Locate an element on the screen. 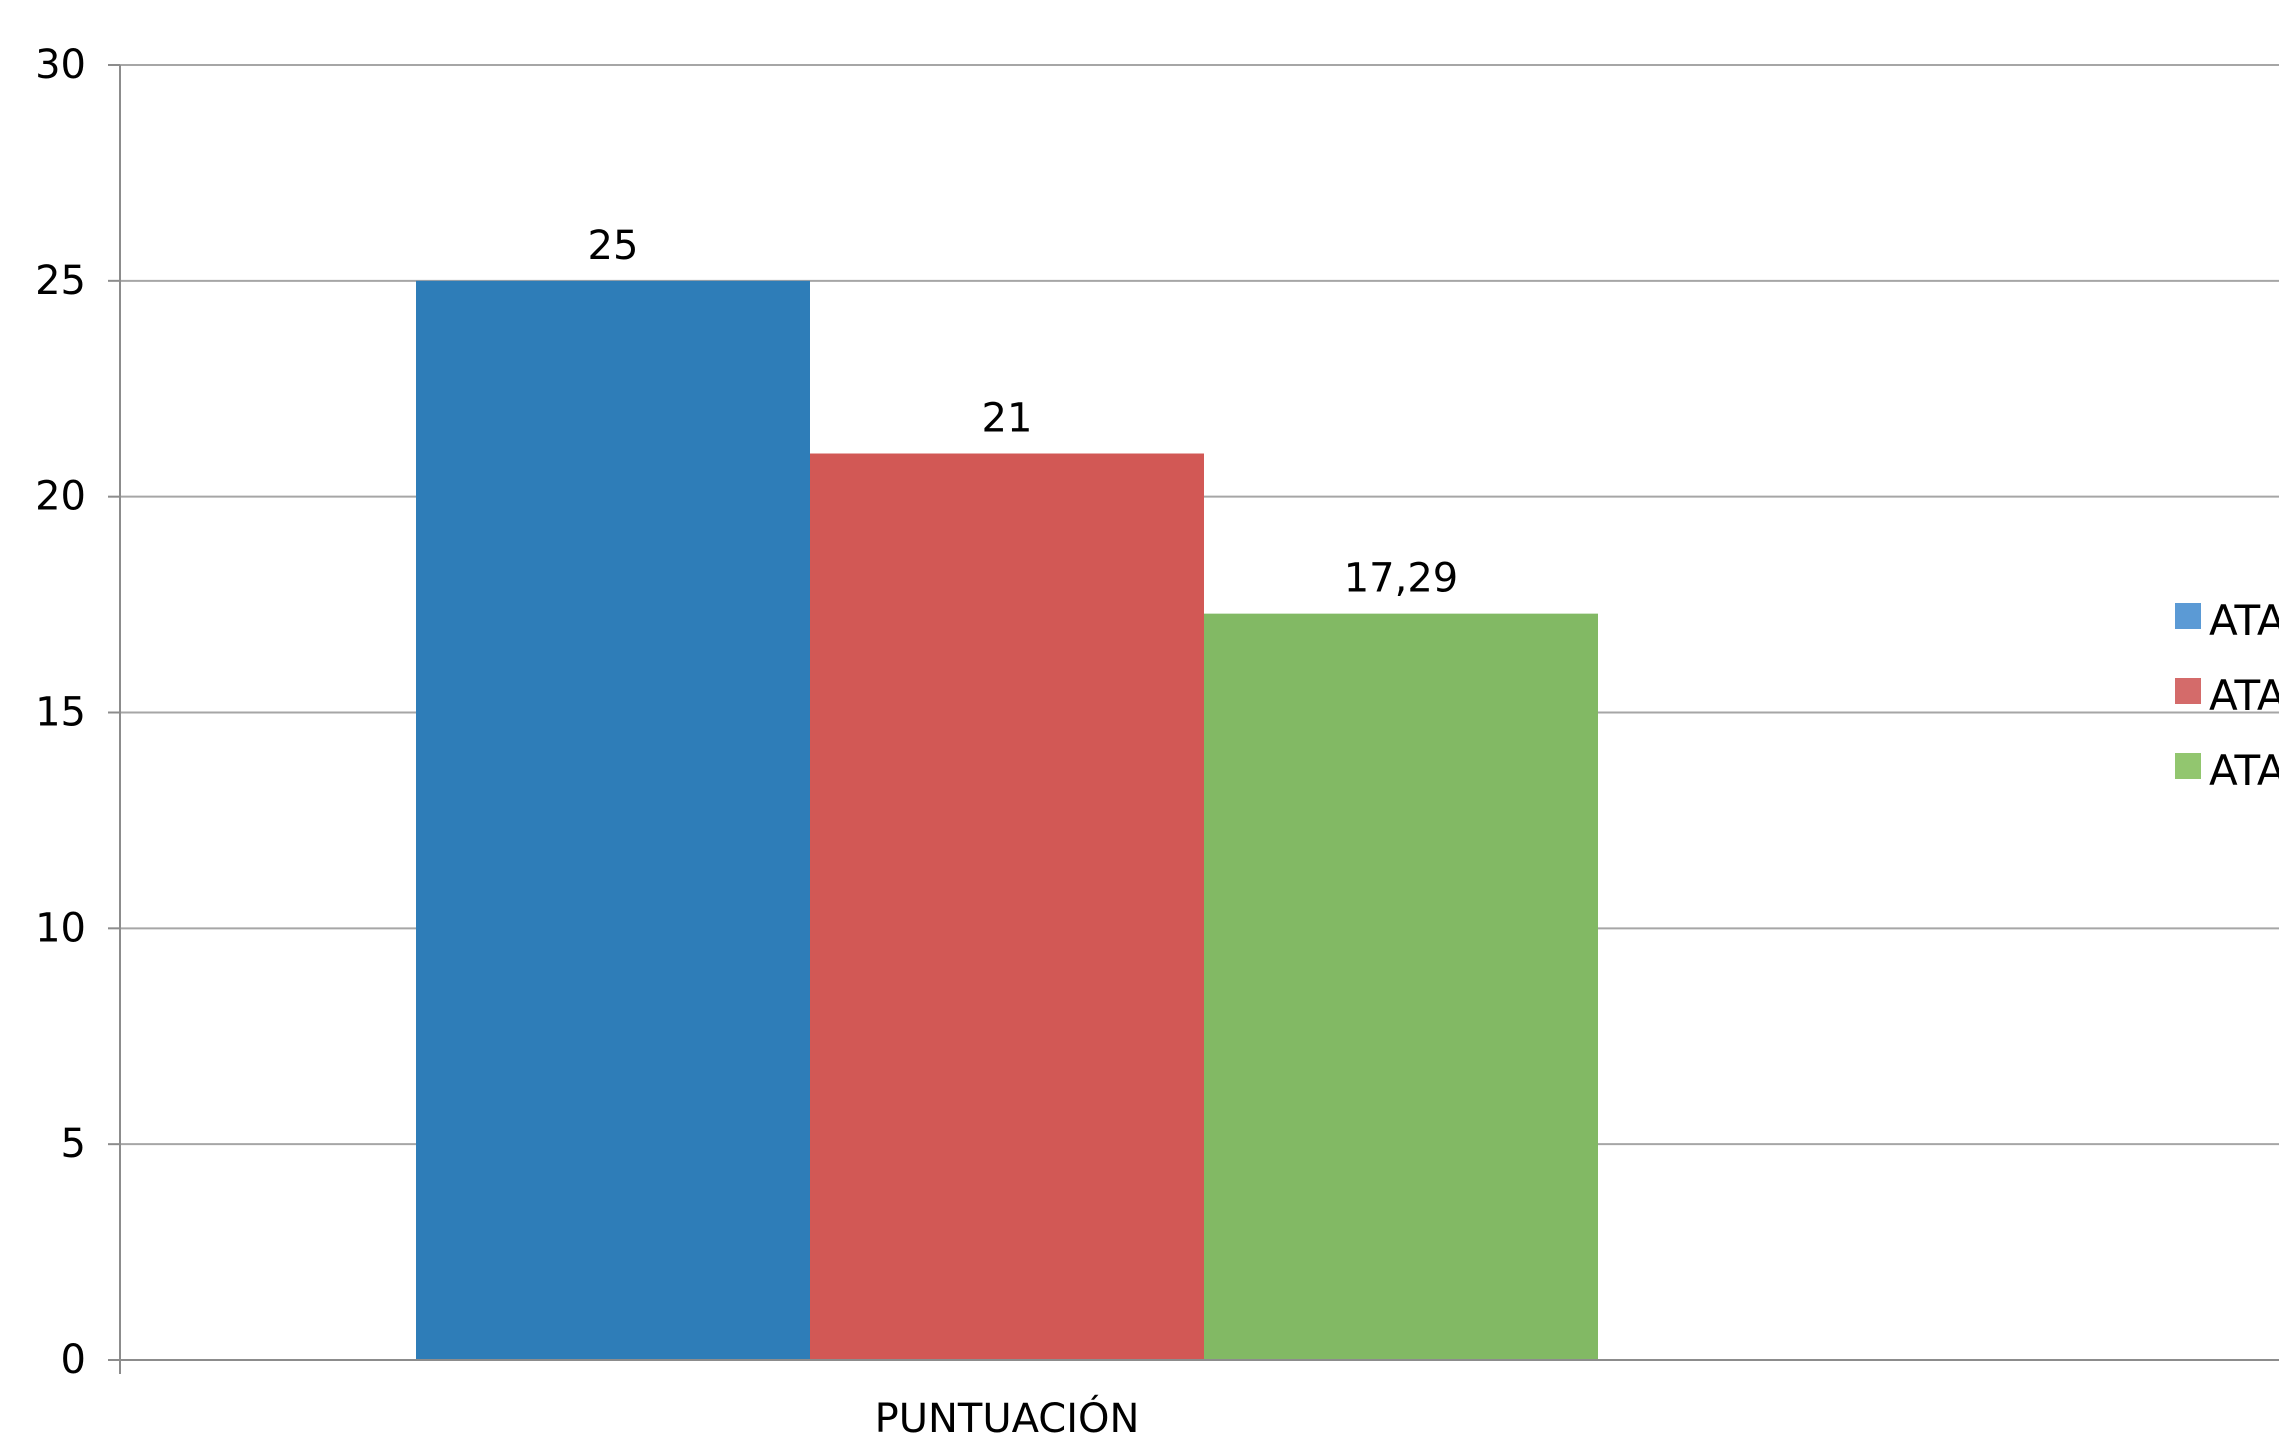  legend: ATA ATA ATA is located at coordinates (2227, 695).